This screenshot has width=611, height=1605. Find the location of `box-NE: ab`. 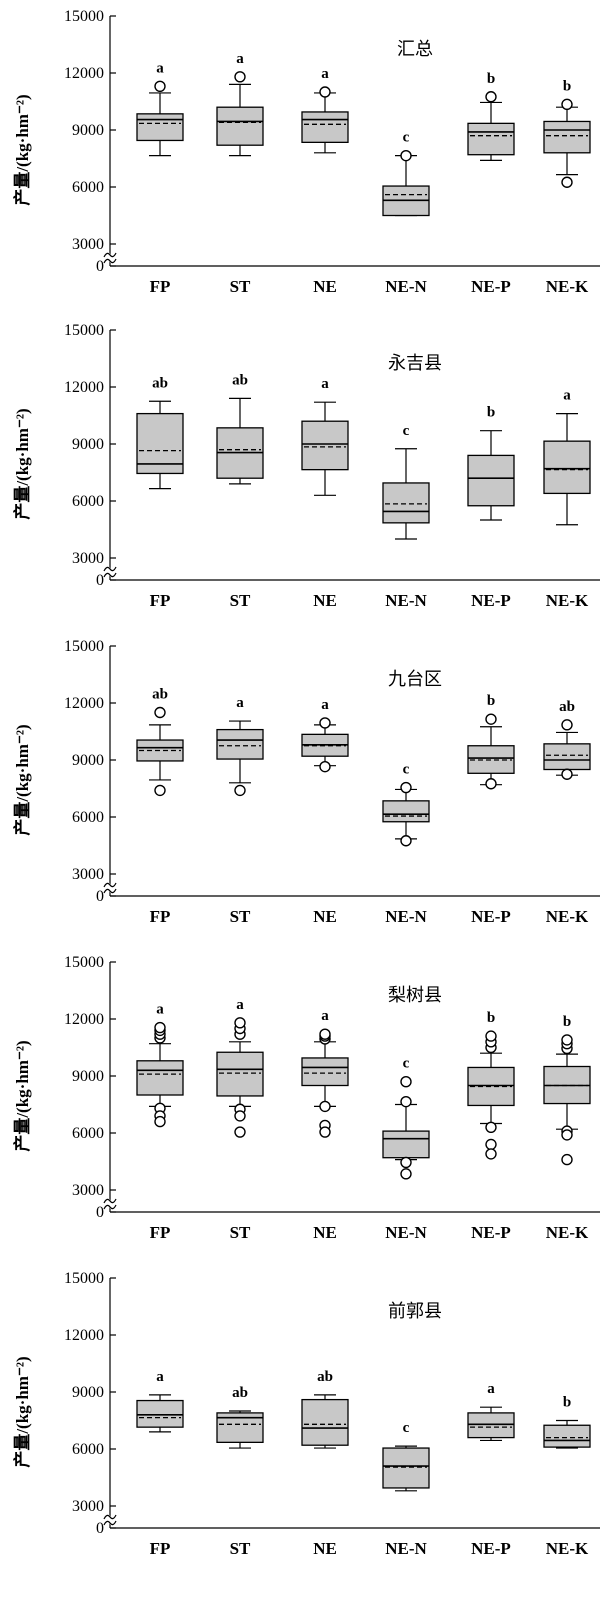

box-NE: ab is located at coordinates (325, 1409).